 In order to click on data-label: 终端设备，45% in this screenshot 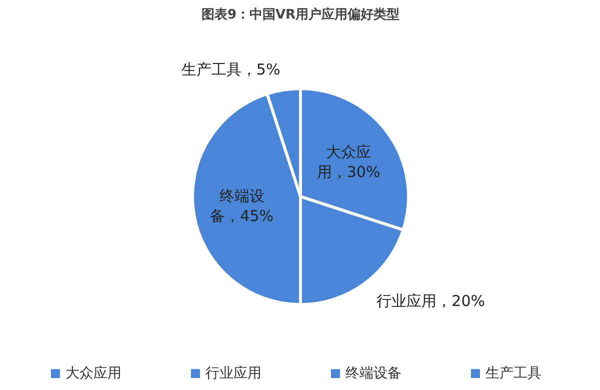, I will do `click(242, 205)`.